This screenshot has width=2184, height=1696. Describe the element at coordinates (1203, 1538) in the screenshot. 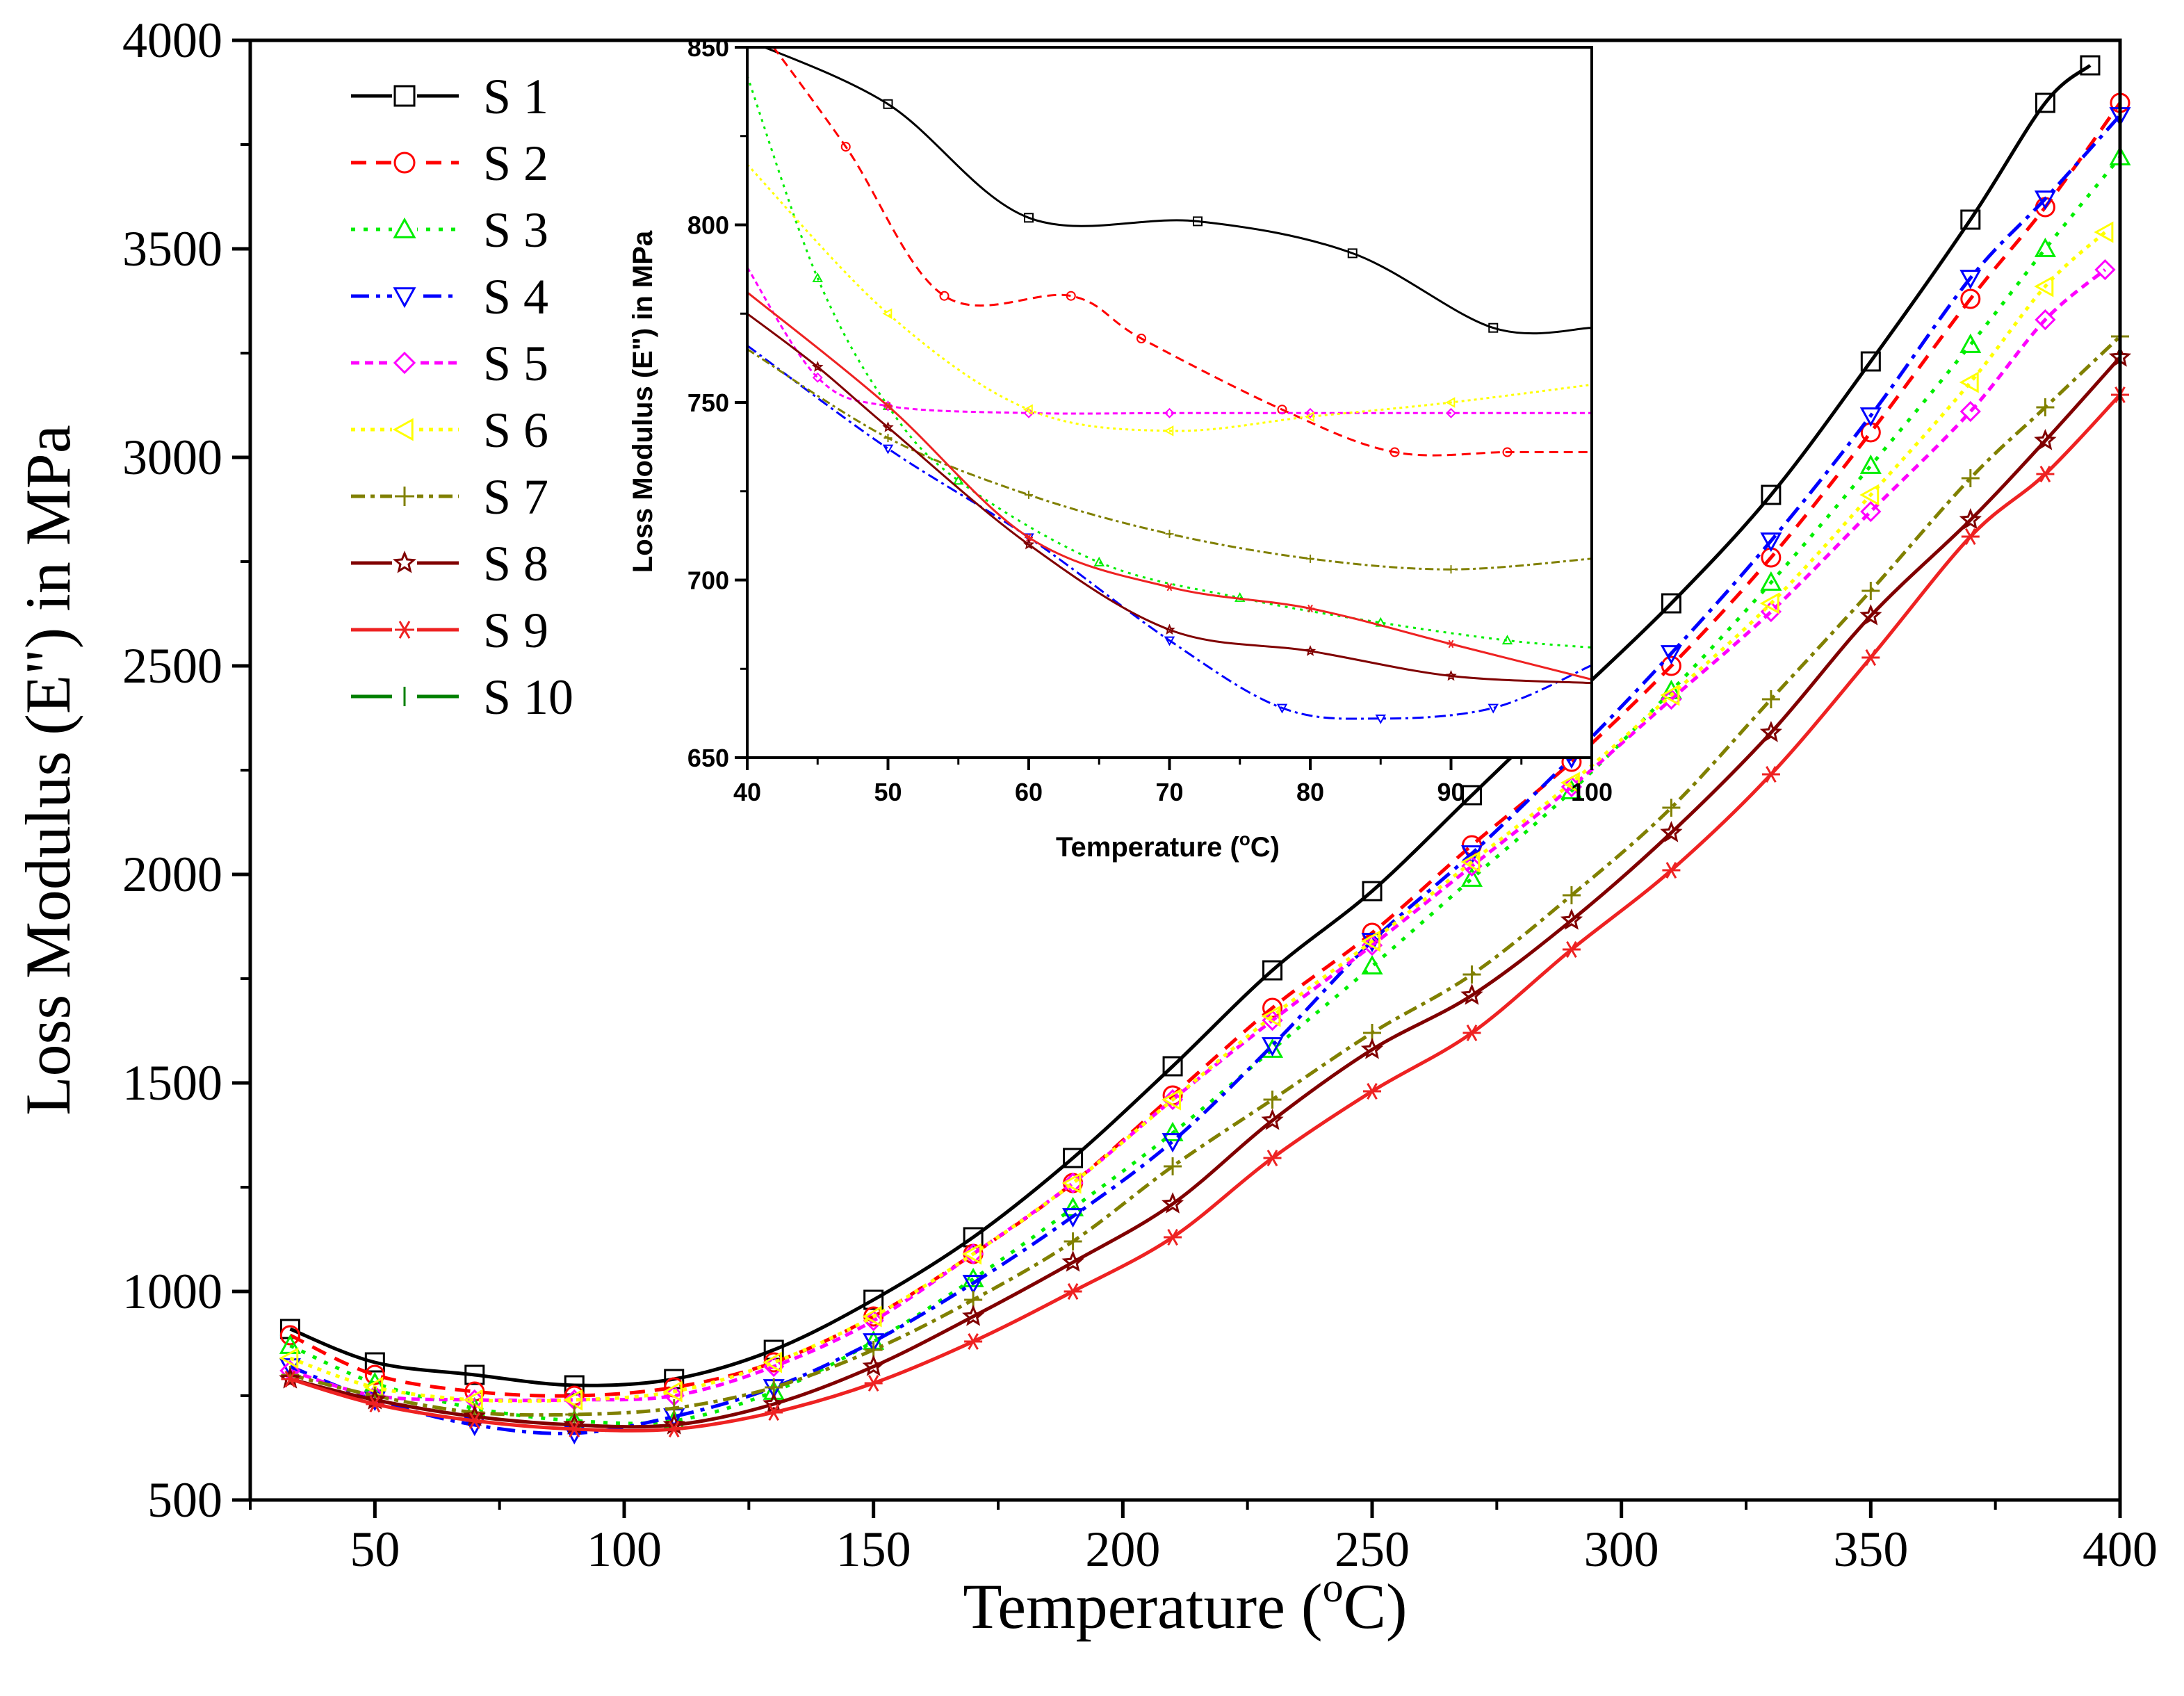

I see `main-x-axis: 50 100 150 200 250 300 350 400` at that location.